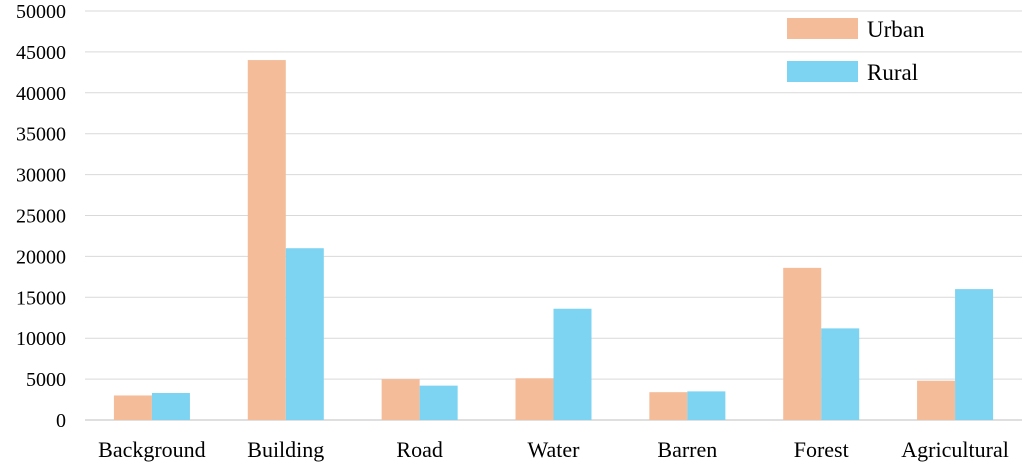 This screenshot has width=1024, height=465. I want to click on x-category-label: Road, so click(419, 449).